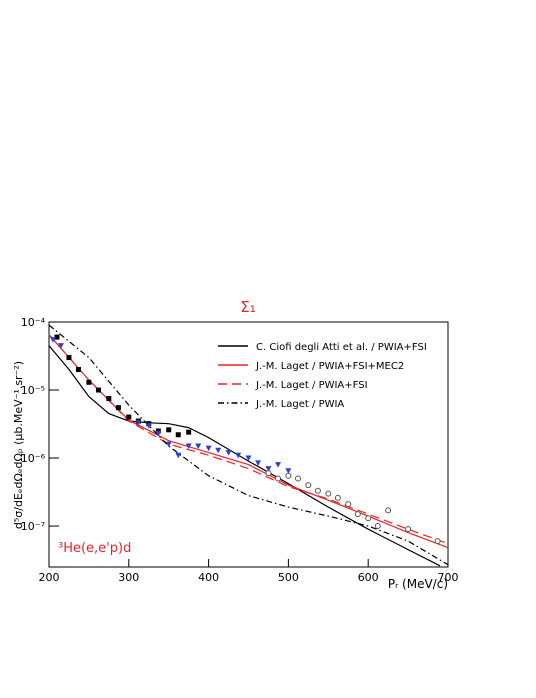  Describe the element at coordinates (299, 404) in the screenshot. I see `legend-label: J.-M. Laget / PWIA` at that location.